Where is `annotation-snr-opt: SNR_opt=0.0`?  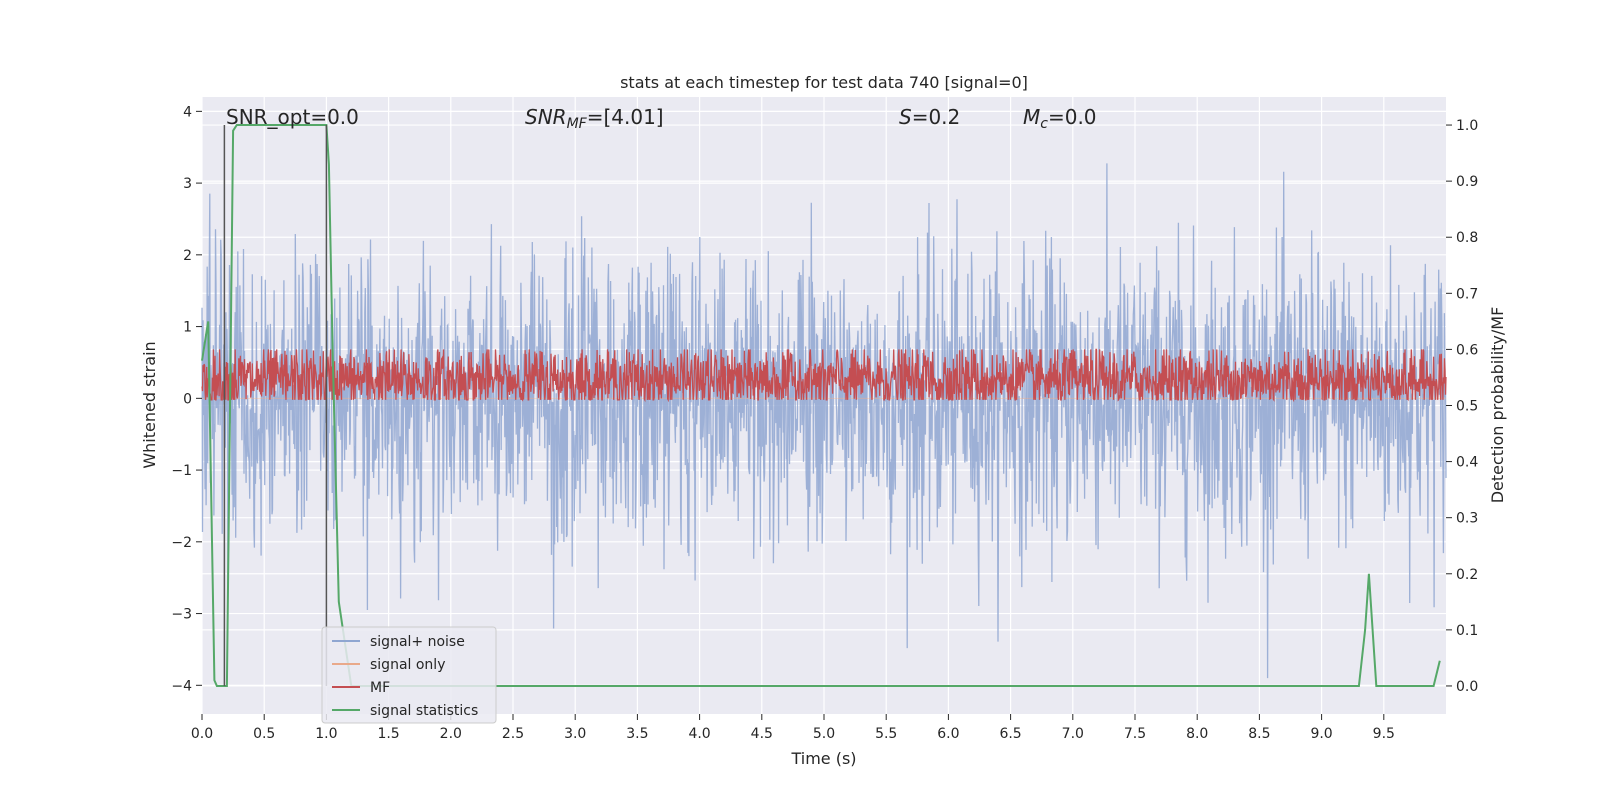 annotation-snr-opt: SNR_opt=0.0 is located at coordinates (292, 117).